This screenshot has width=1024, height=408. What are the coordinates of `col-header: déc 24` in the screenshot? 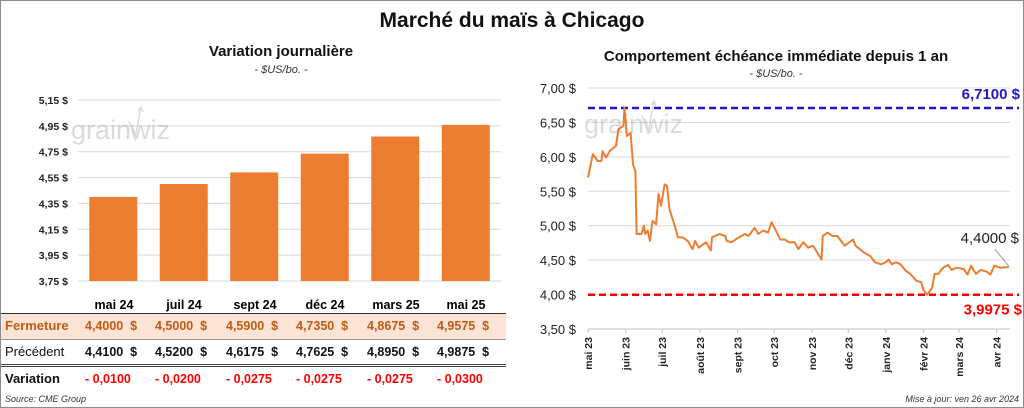 It's located at (325, 305).